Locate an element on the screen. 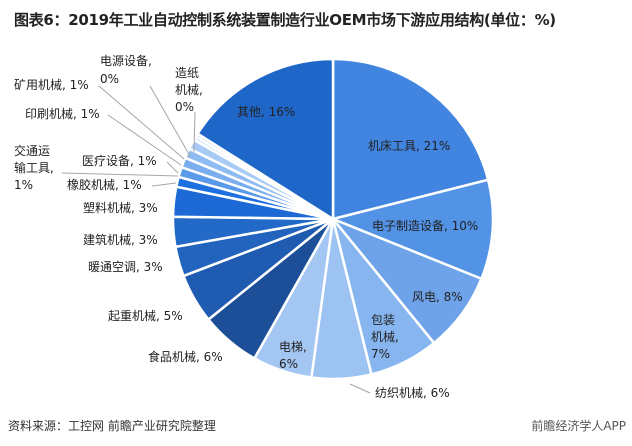  data-label: 医疗设备, 1% is located at coordinates (119, 161).